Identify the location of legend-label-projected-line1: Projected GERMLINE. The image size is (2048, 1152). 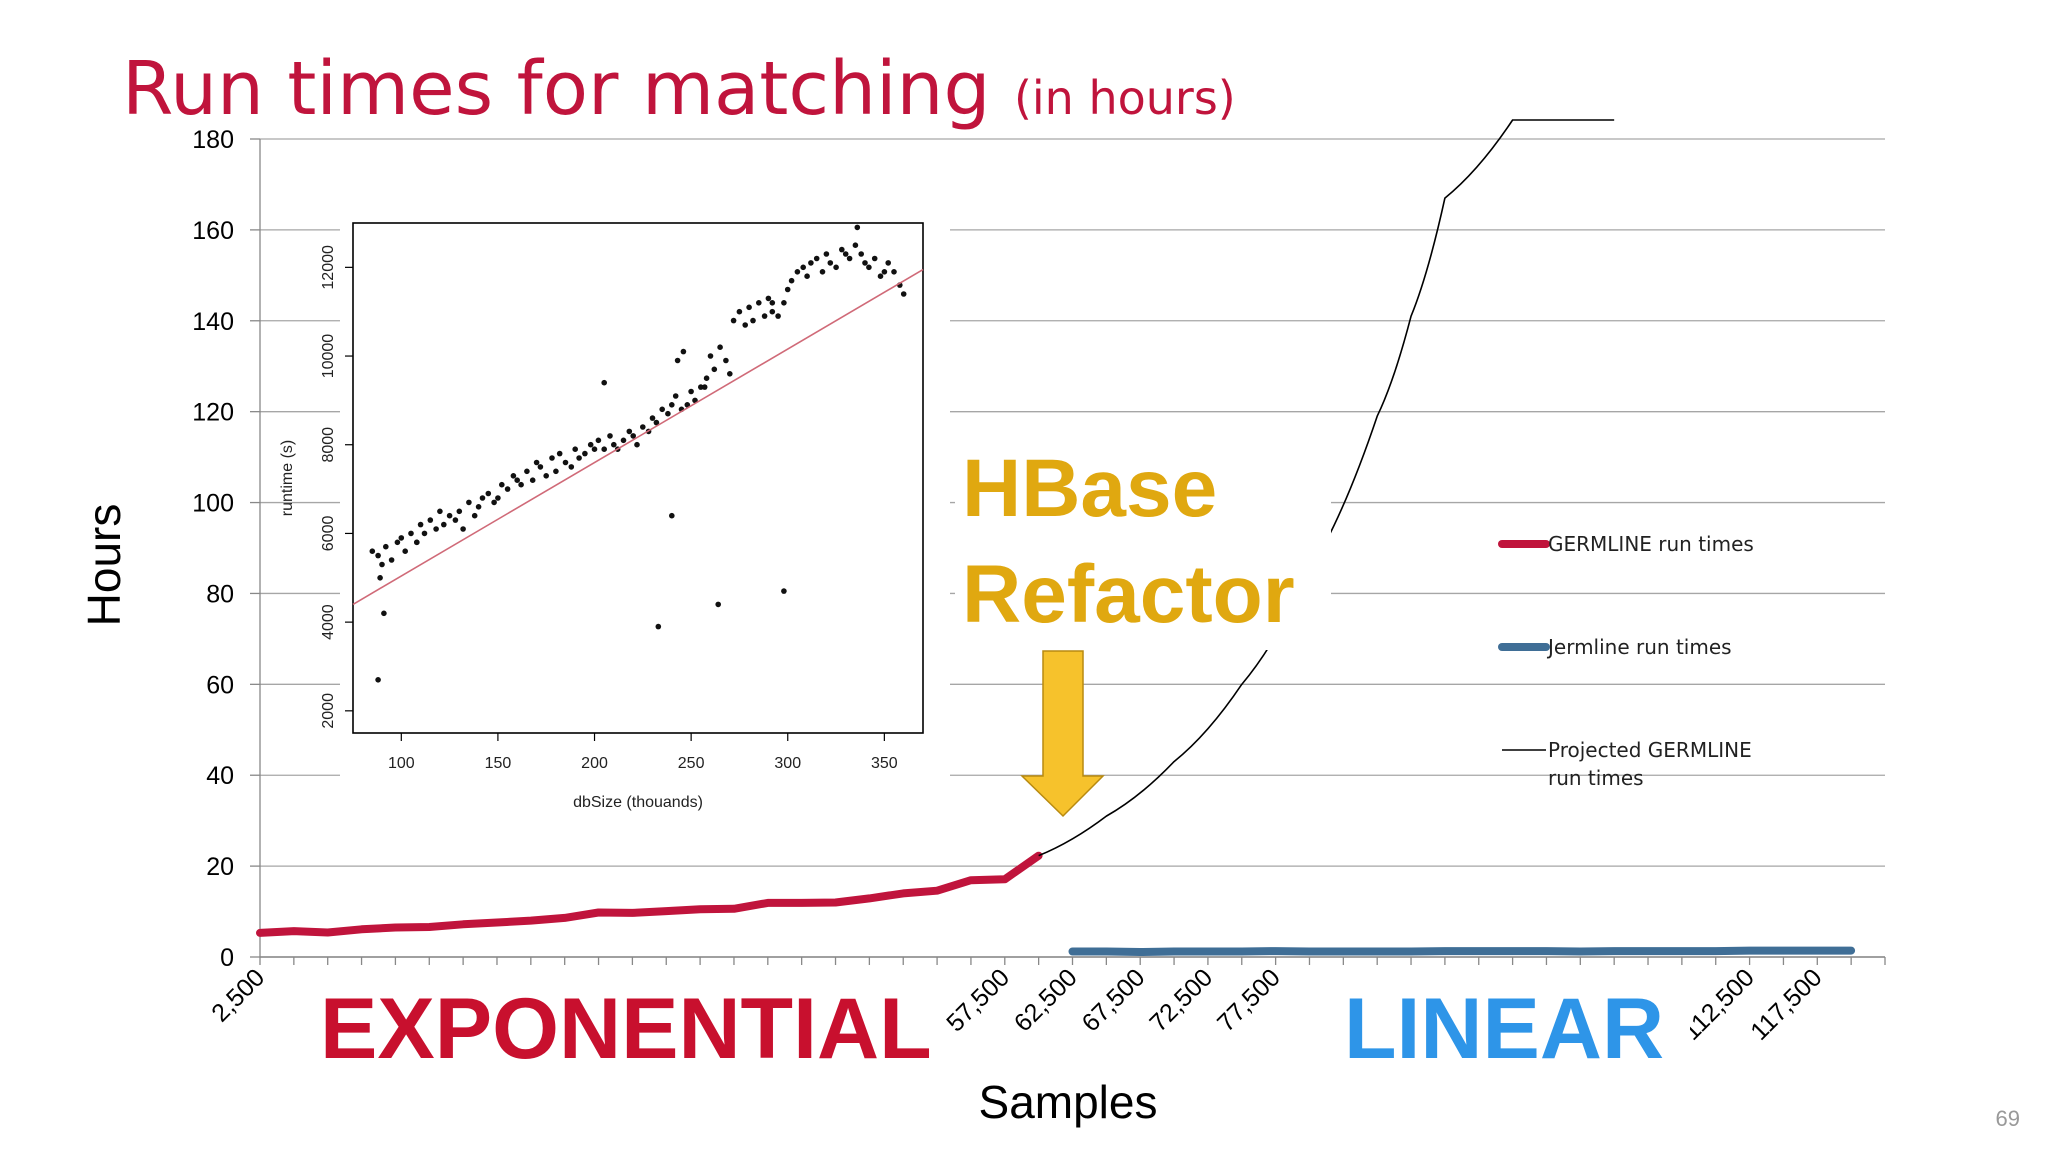
(1650, 750).